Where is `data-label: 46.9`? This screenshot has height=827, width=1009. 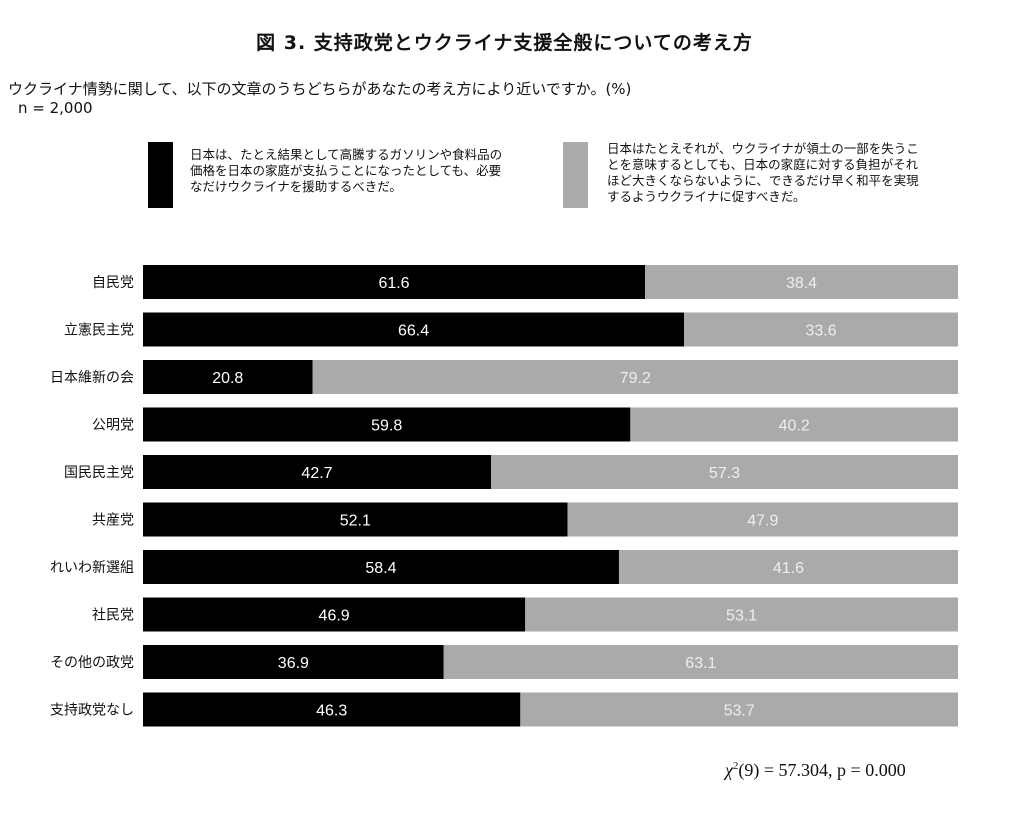
data-label: 46.9 is located at coordinates (334, 616).